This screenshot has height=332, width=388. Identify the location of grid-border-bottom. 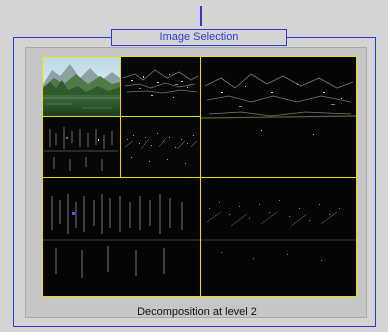
(199, 296).